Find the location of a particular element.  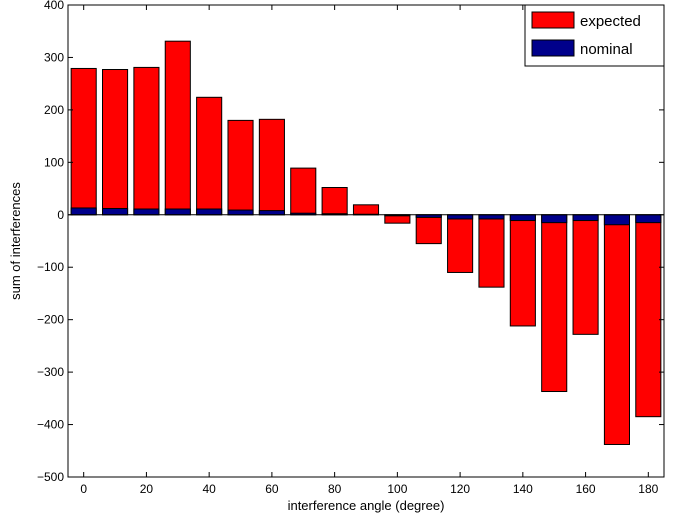

x-tick-label: 60 is located at coordinates (272, 489).